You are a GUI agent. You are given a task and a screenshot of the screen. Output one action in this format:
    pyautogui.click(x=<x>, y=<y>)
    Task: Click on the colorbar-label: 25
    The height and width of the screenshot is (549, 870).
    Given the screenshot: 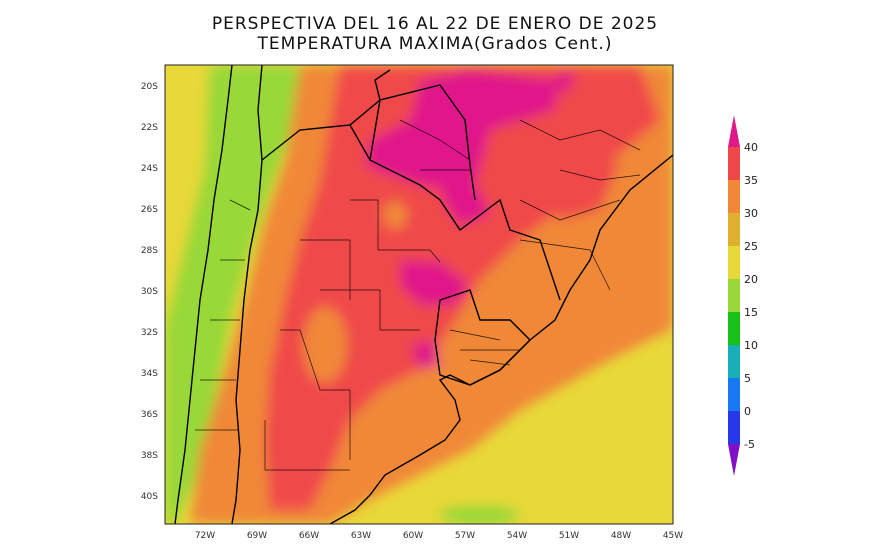 What is the action you would take?
    pyautogui.click(x=751, y=246)
    